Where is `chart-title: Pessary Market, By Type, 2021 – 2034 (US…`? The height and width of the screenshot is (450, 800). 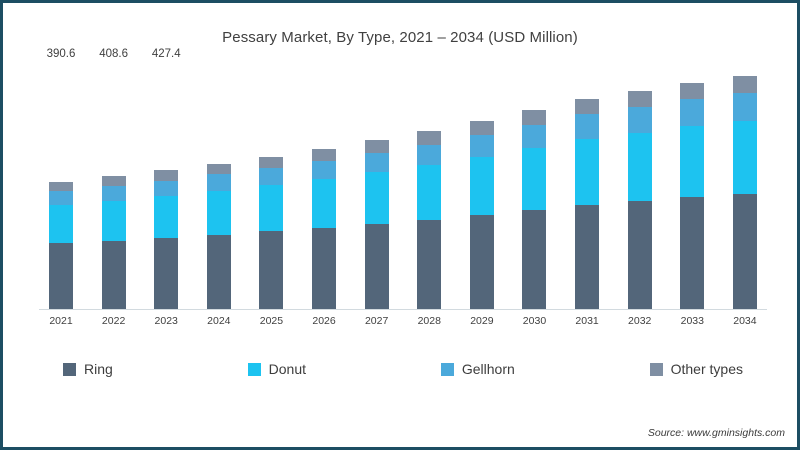 chart-title: Pessary Market, By Type, 2021 – 2034 (US… is located at coordinates (400, 37).